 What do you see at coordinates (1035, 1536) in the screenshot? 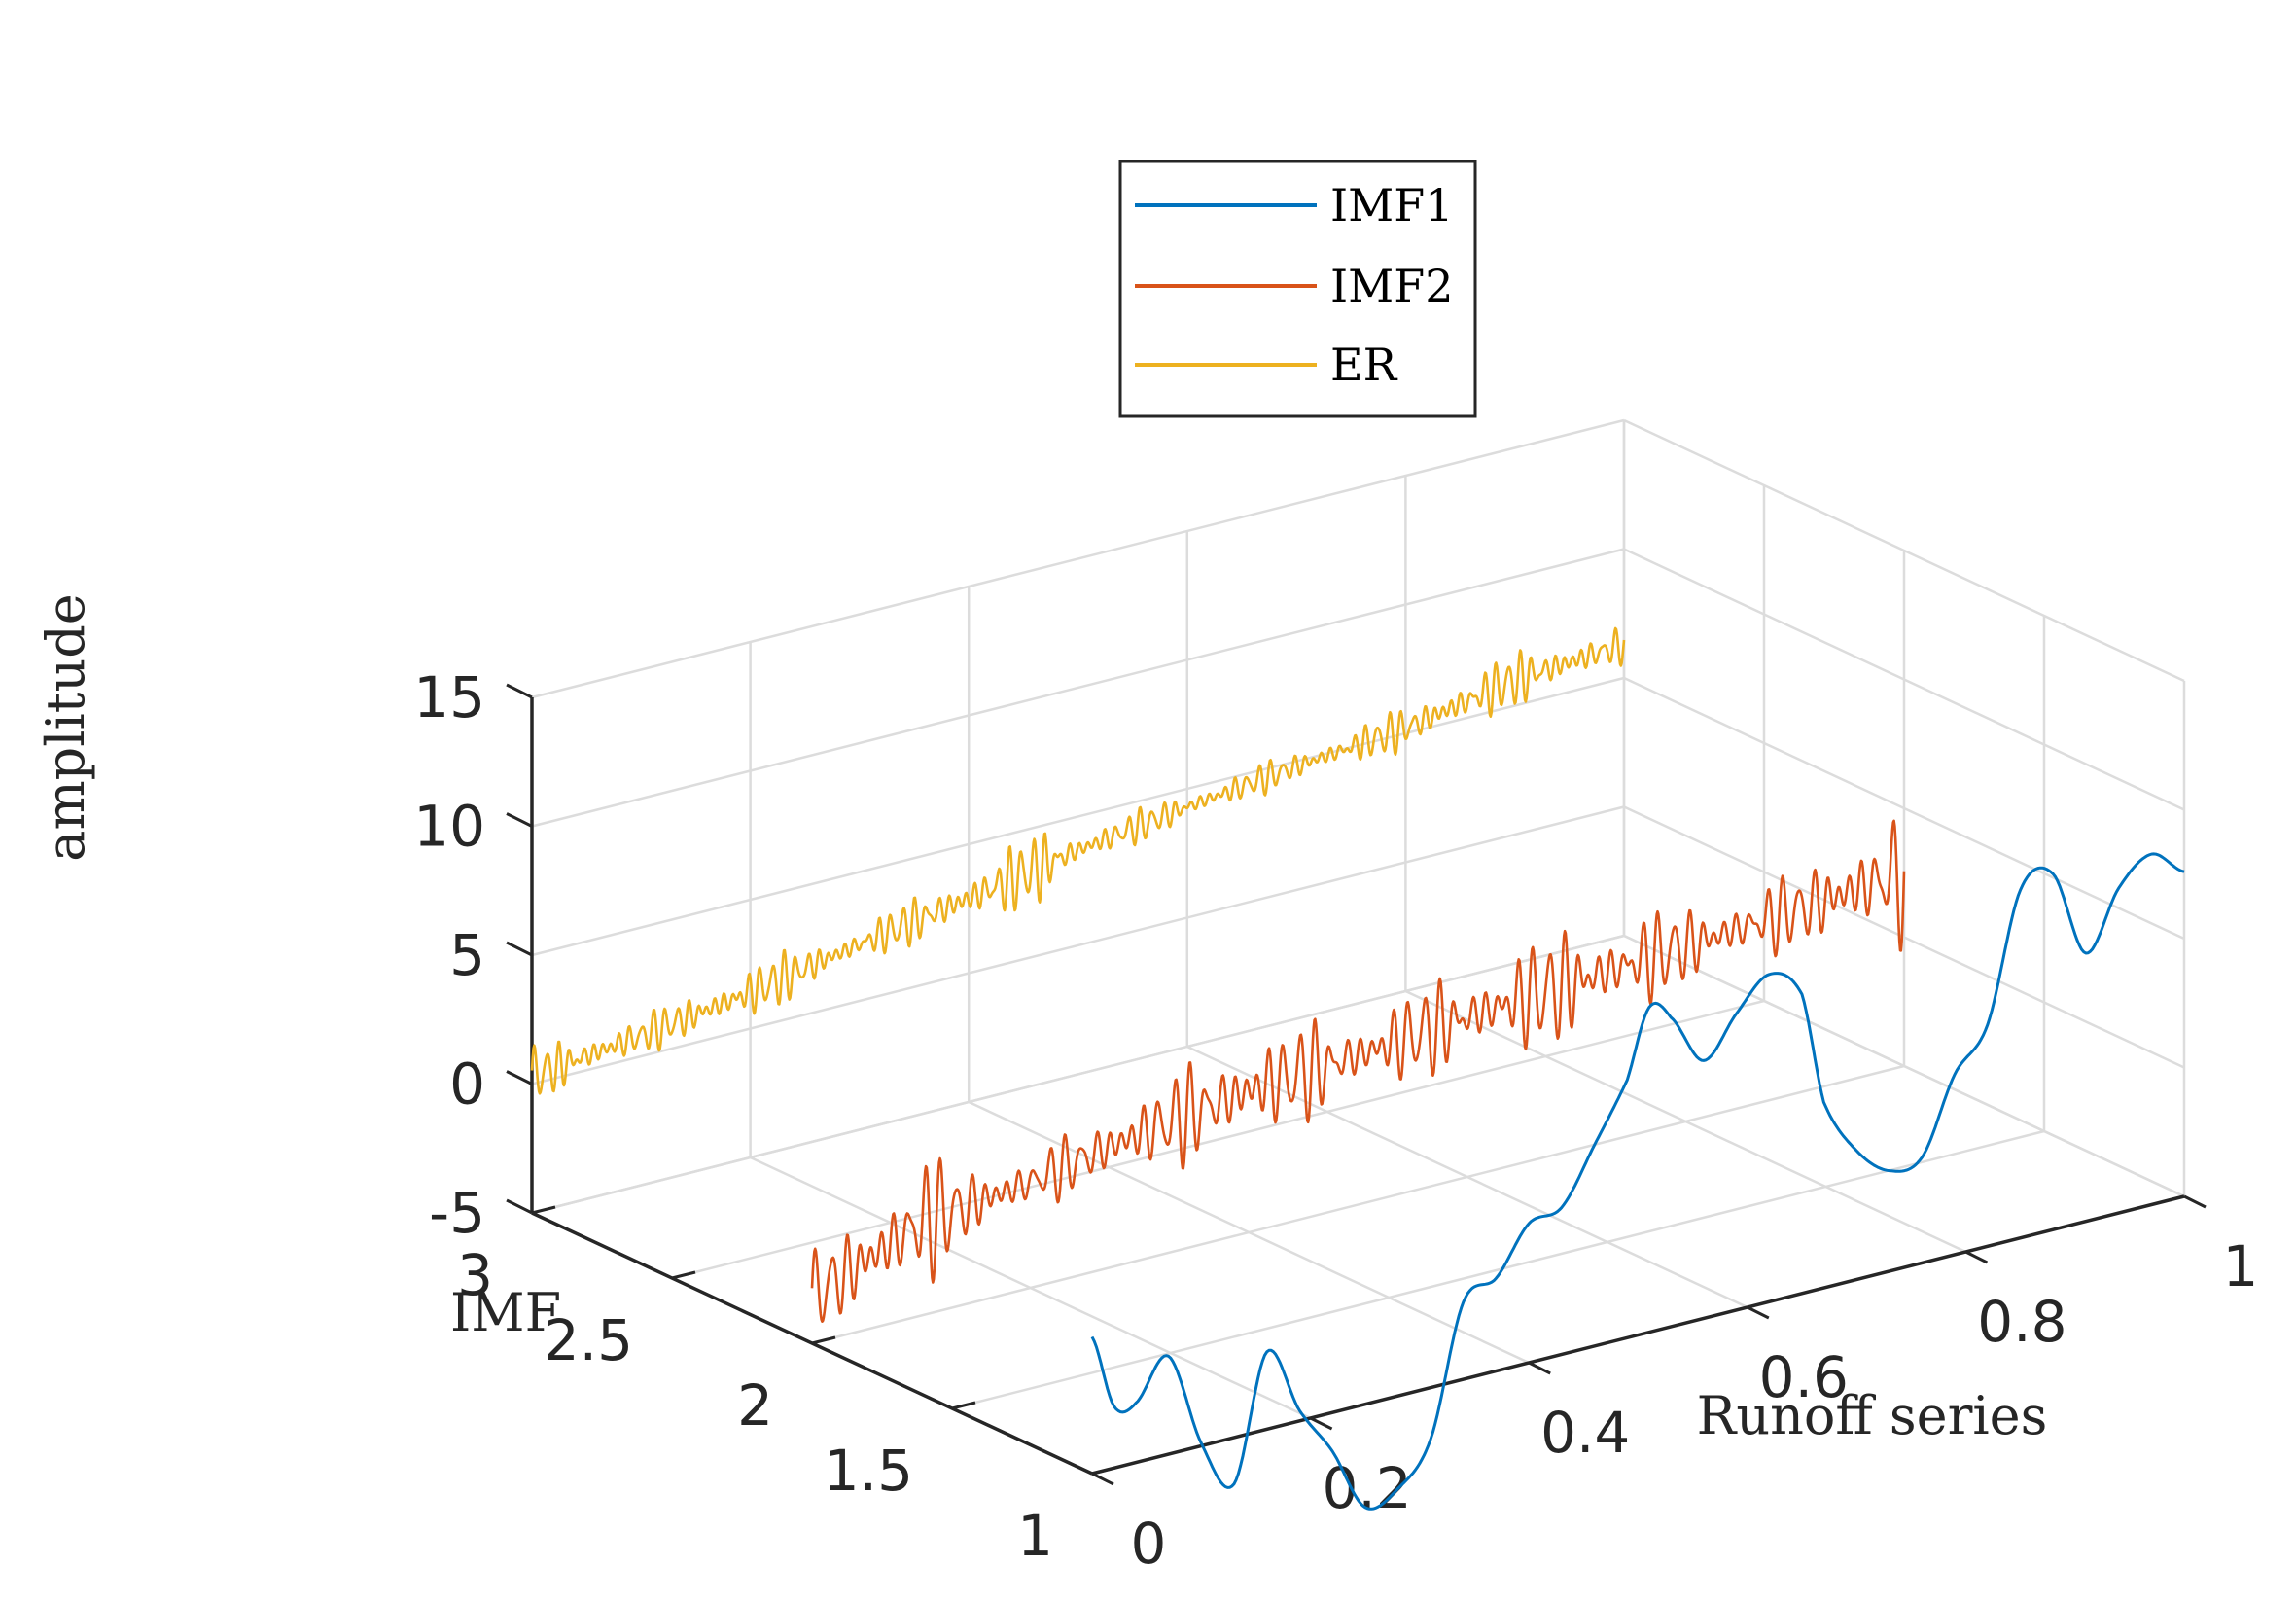
I see `y-tick-label-0: 1` at bounding box center [1035, 1536].